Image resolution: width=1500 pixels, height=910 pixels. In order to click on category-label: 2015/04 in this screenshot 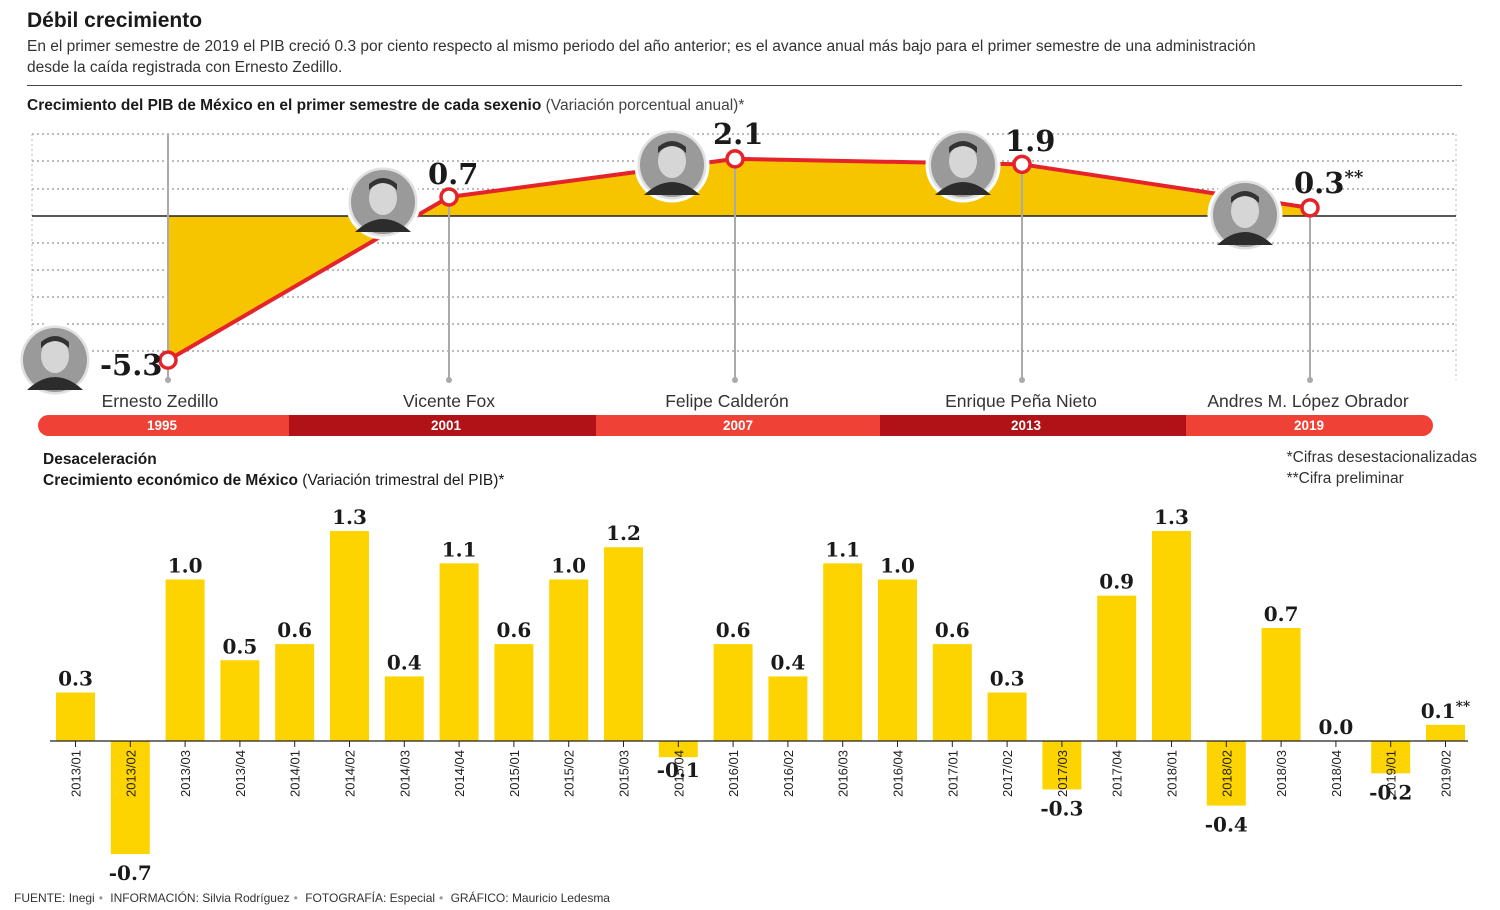, I will do `click(678, 773)`.